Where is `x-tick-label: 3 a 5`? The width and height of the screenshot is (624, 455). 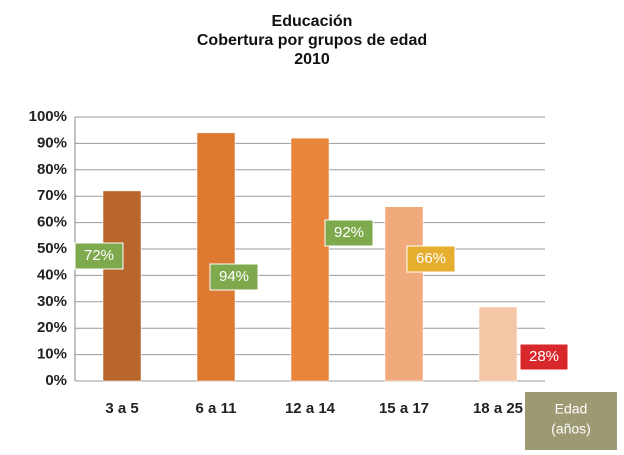 x-tick-label: 3 a 5 is located at coordinates (121, 408).